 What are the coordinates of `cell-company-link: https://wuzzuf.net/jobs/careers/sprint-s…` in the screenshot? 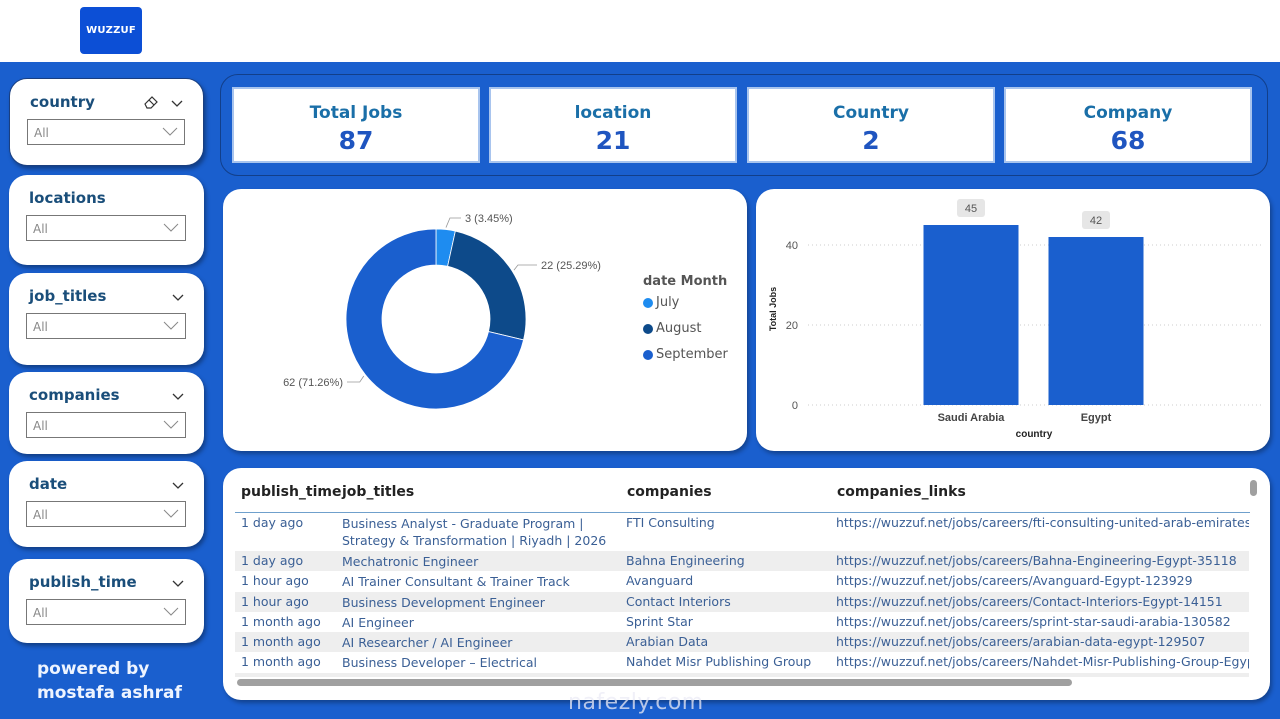 It's located at (1033, 621).